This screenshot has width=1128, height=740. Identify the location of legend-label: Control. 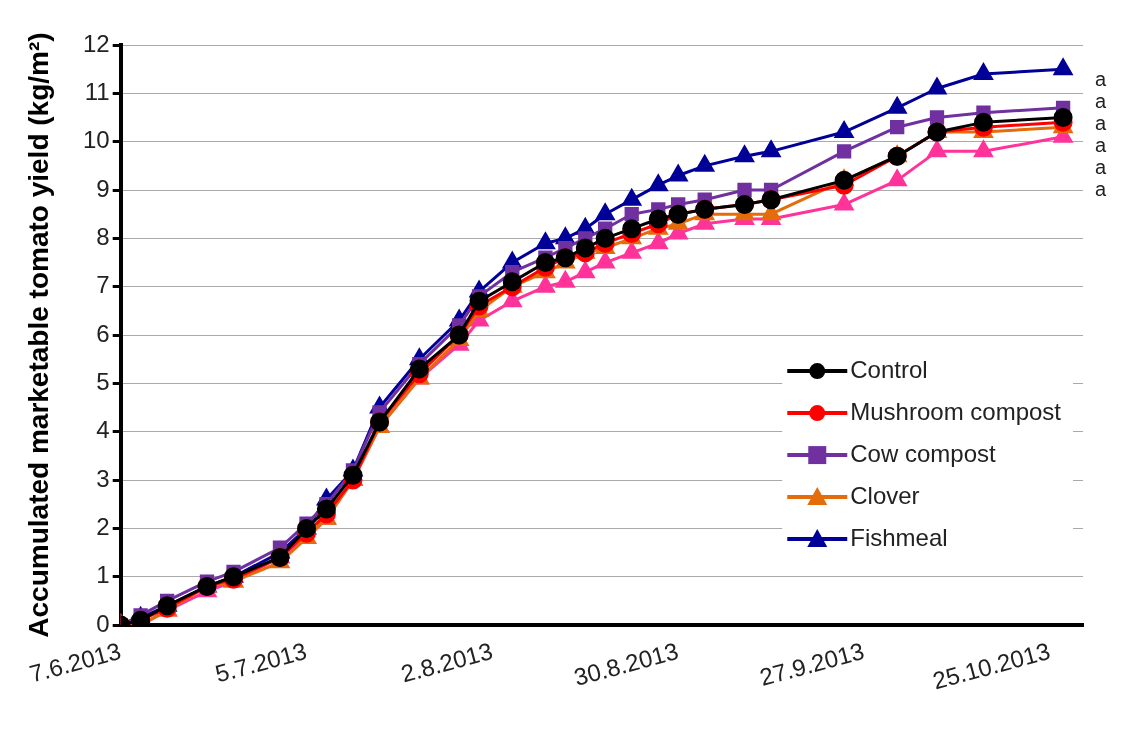
(889, 369).